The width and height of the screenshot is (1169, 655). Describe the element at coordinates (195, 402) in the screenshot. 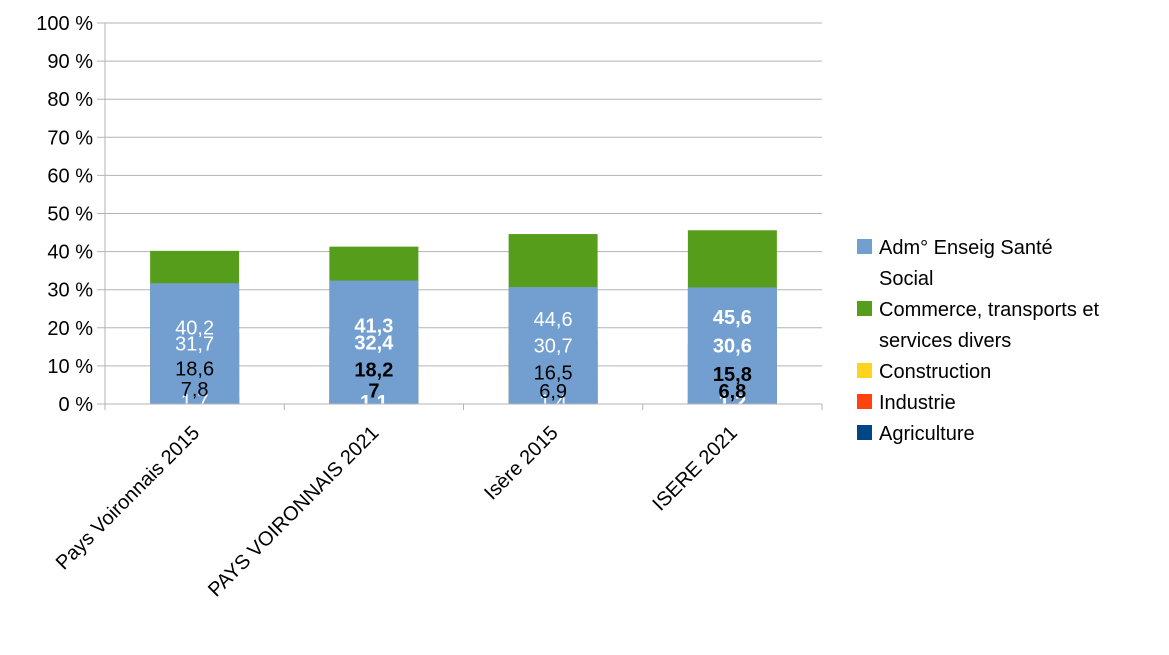

I see `data-label: 1,7` at that location.